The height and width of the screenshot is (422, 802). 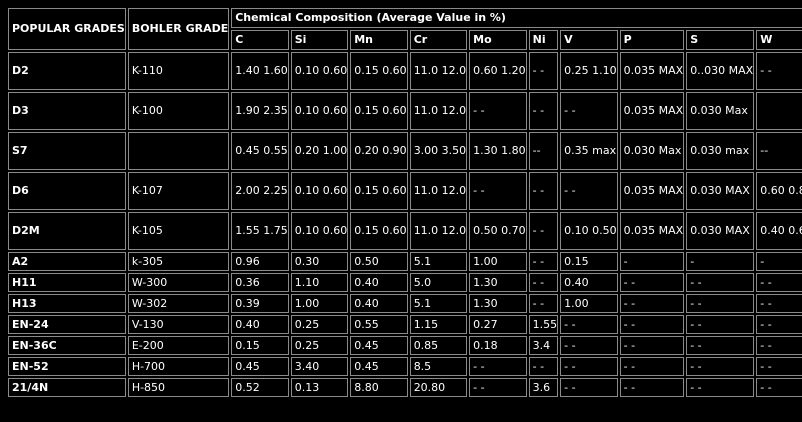 I want to click on value-cell-mn: 0.50, so click(x=379, y=261).